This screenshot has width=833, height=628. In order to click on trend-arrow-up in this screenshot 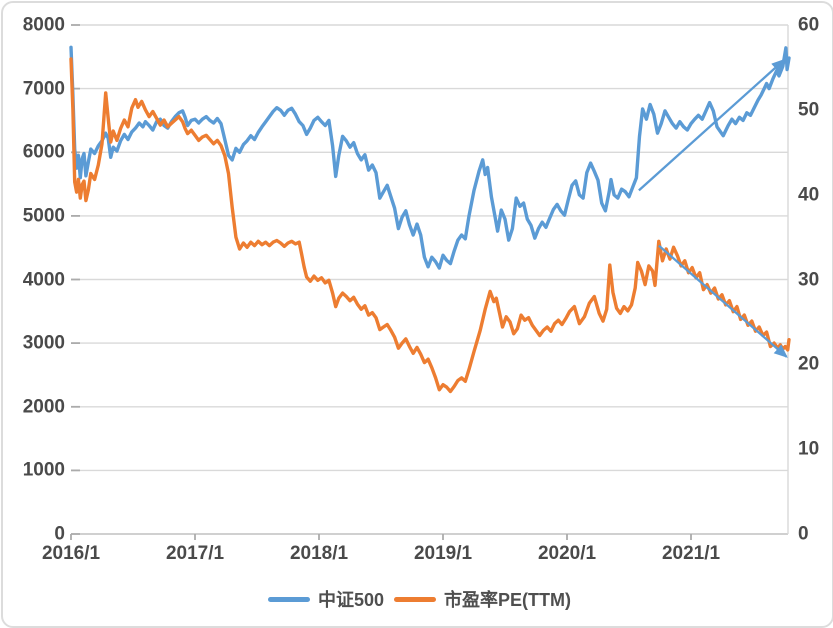, I will do `click(712, 125)`.